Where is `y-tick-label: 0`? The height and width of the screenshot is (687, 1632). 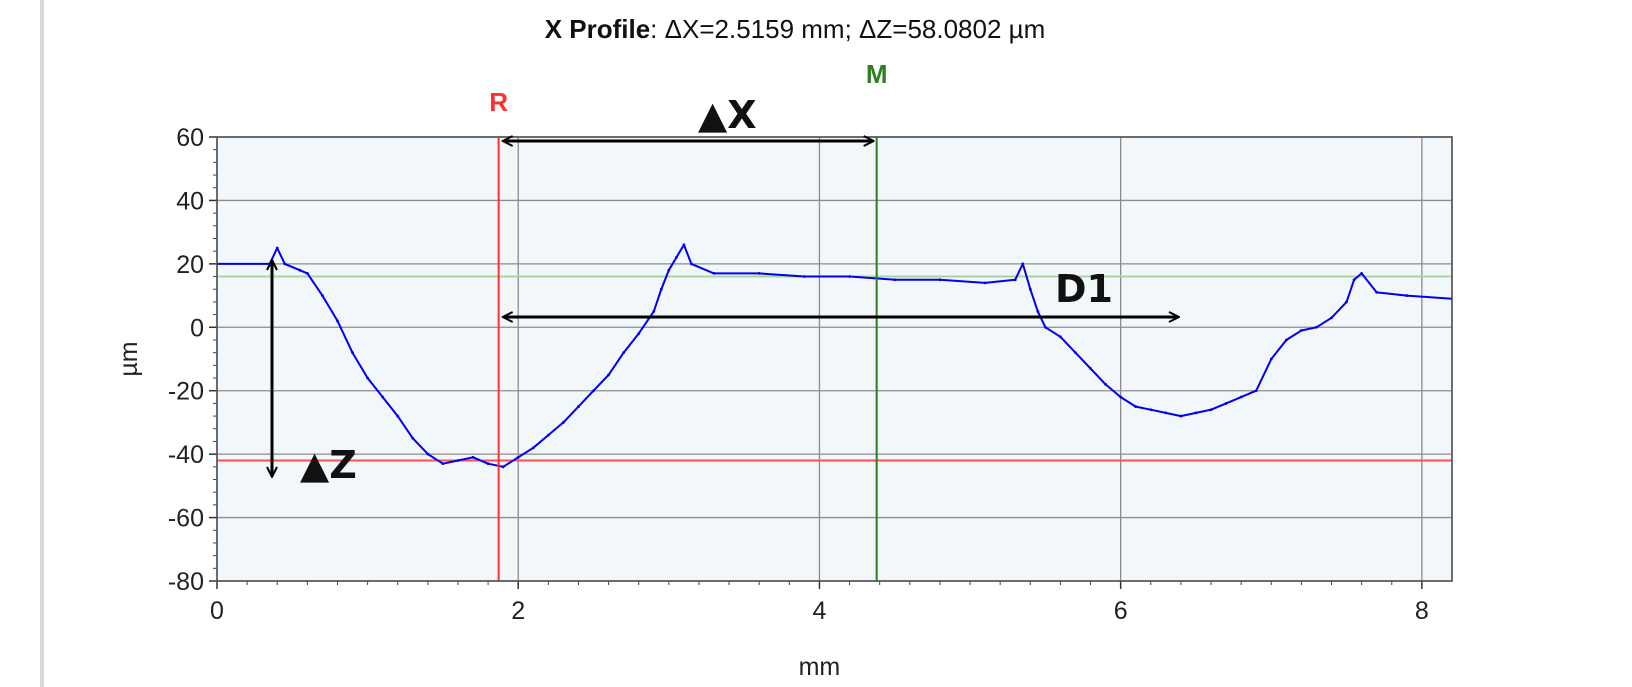 y-tick-label: 0 is located at coordinates (197, 328).